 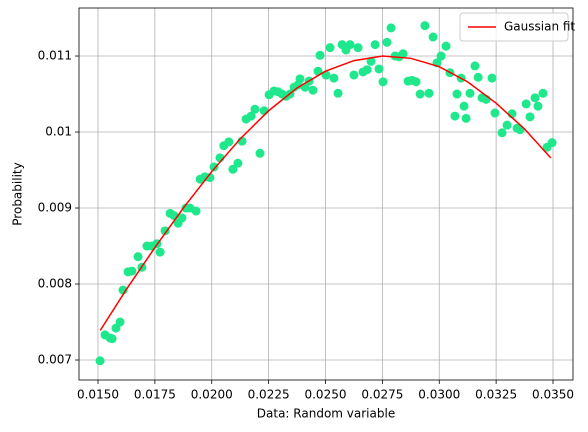 What do you see at coordinates (58, 132) in the screenshot?
I see `y-tick-label: 0.01` at bounding box center [58, 132].